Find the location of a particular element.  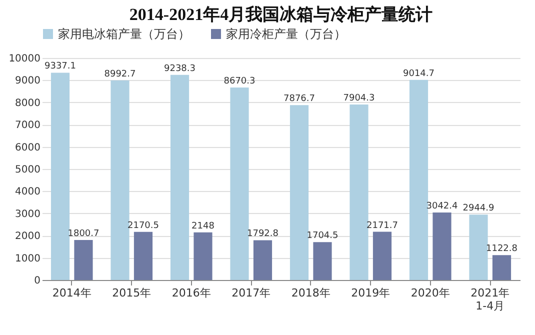

data-label: 7904.3 is located at coordinates (359, 99).